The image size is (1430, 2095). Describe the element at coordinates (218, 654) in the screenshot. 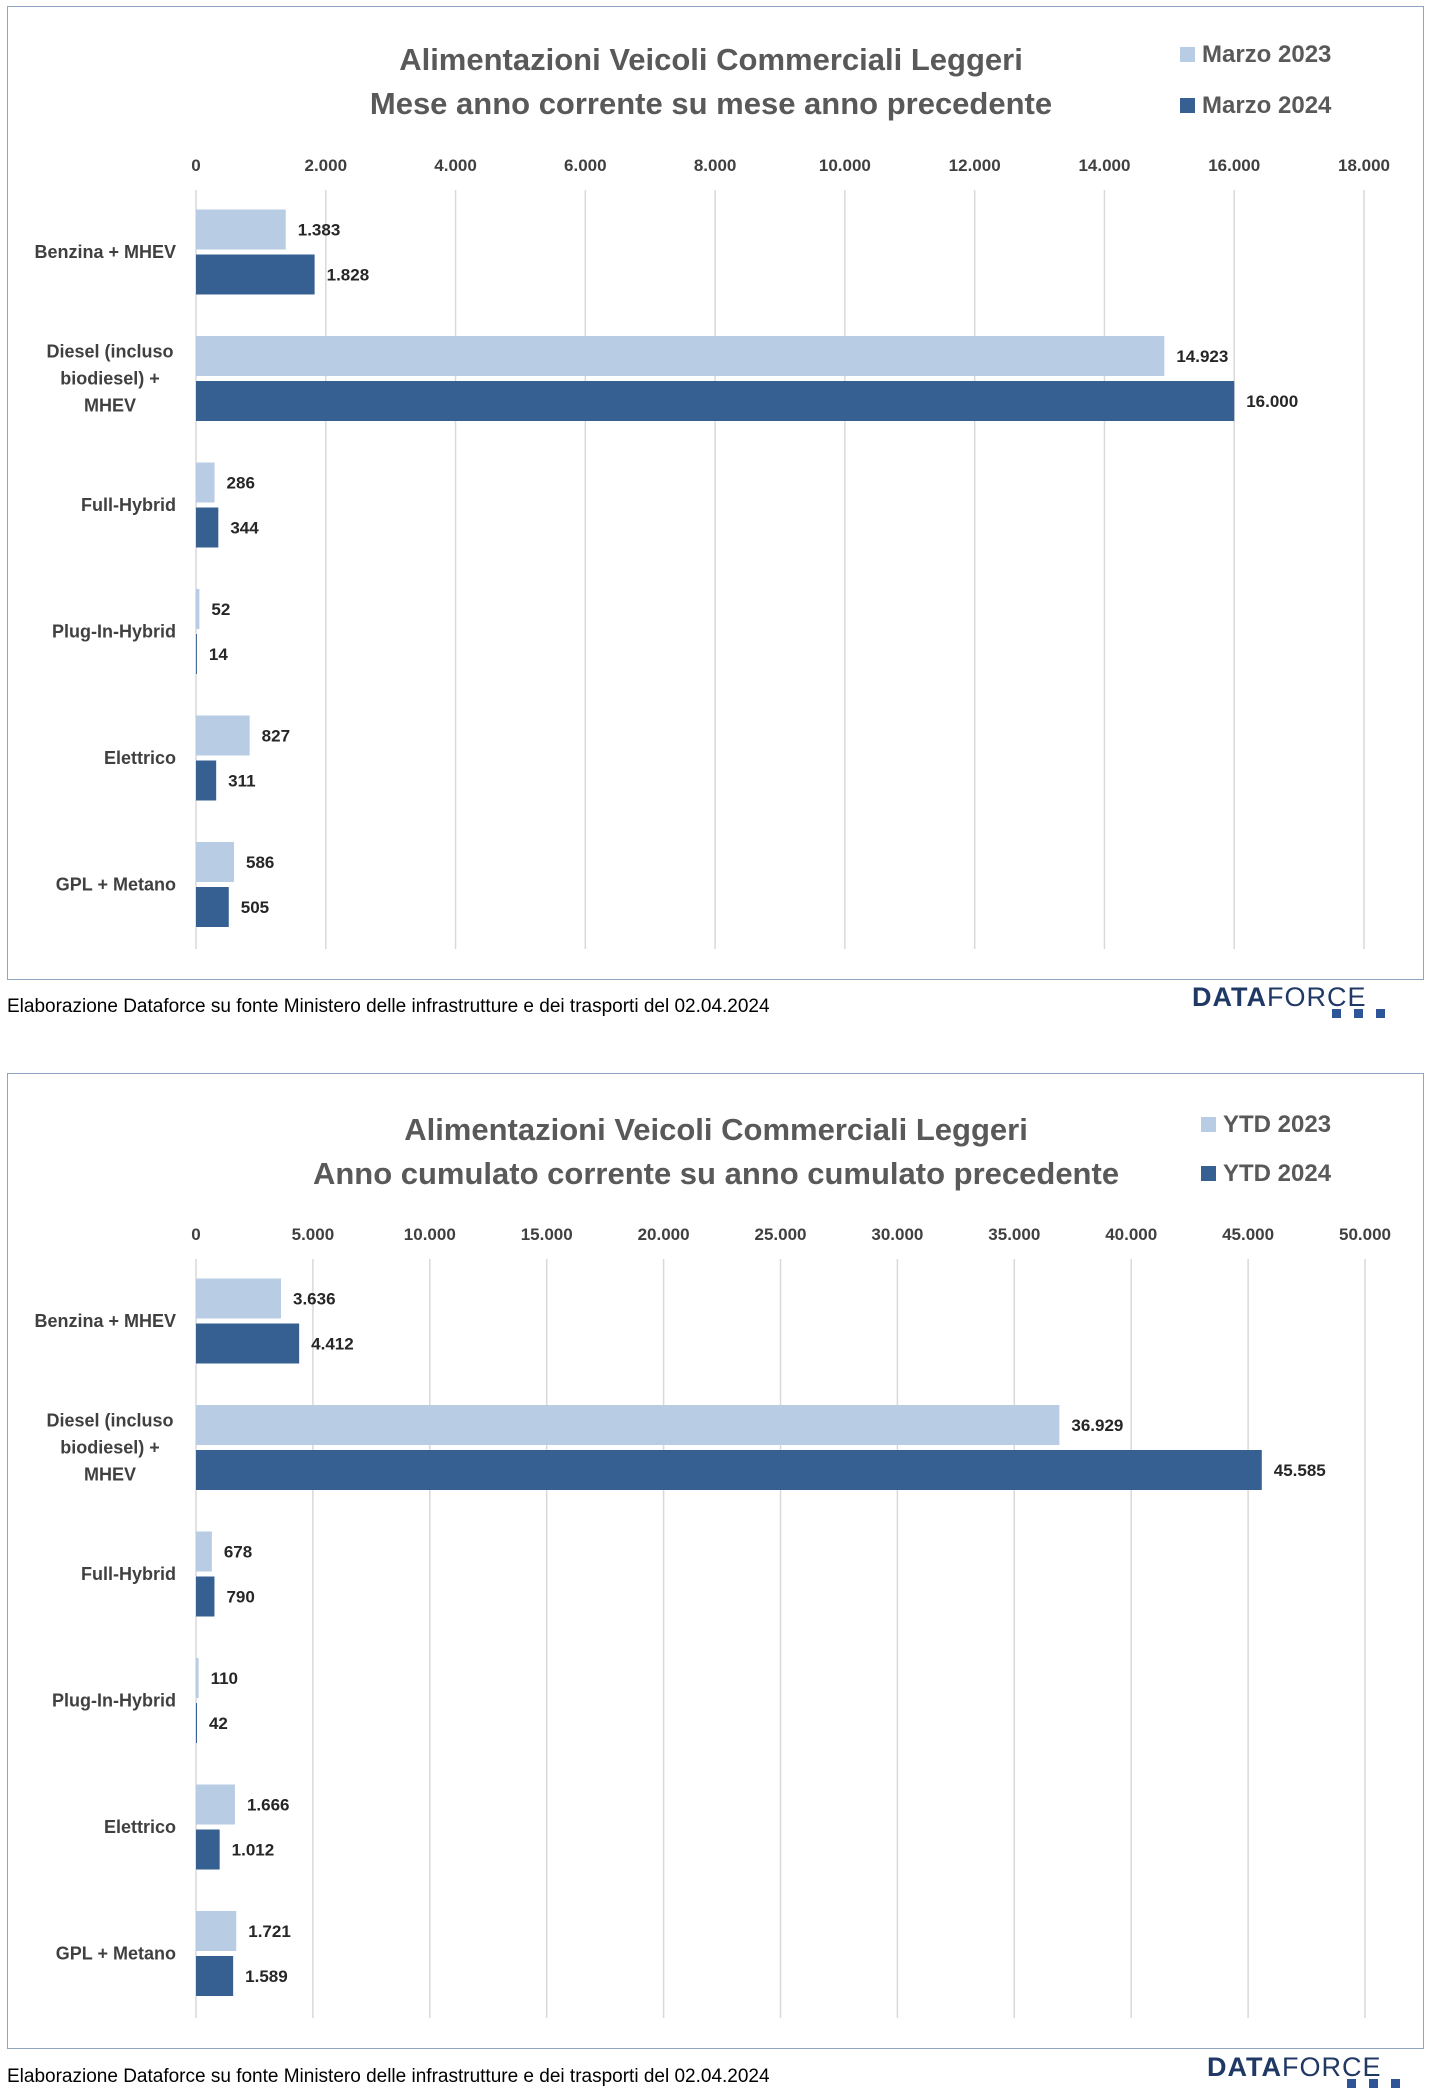

I see `data-label: 14` at that location.